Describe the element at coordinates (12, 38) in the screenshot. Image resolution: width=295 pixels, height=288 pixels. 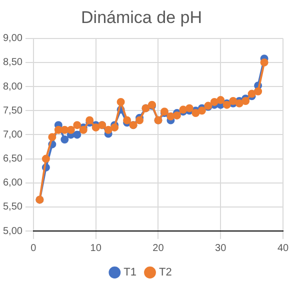
I see `y-tick-label: 9,00` at that location.